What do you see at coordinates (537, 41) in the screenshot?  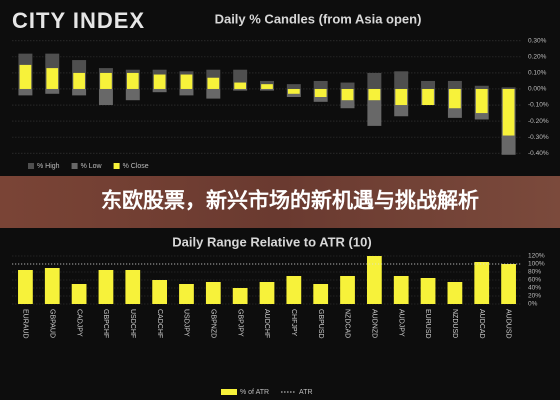 I see `y-tick-label: 0.30%` at bounding box center [537, 41].